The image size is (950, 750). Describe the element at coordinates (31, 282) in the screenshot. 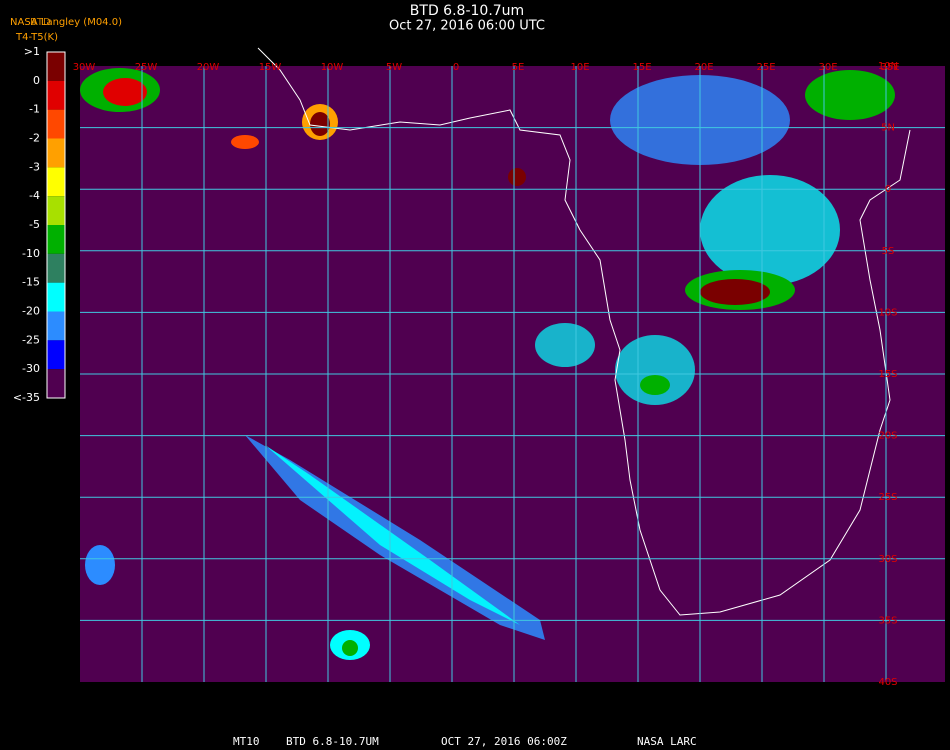

I see `legend-label: -15` at that location.